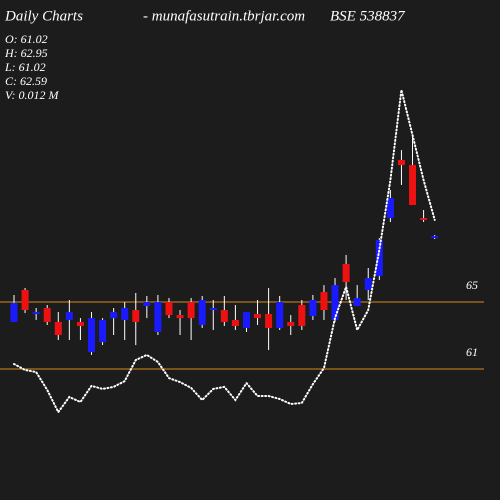 This screenshot has height=500, width=500. I want to click on symbol: BSE 538837, so click(368, 16).